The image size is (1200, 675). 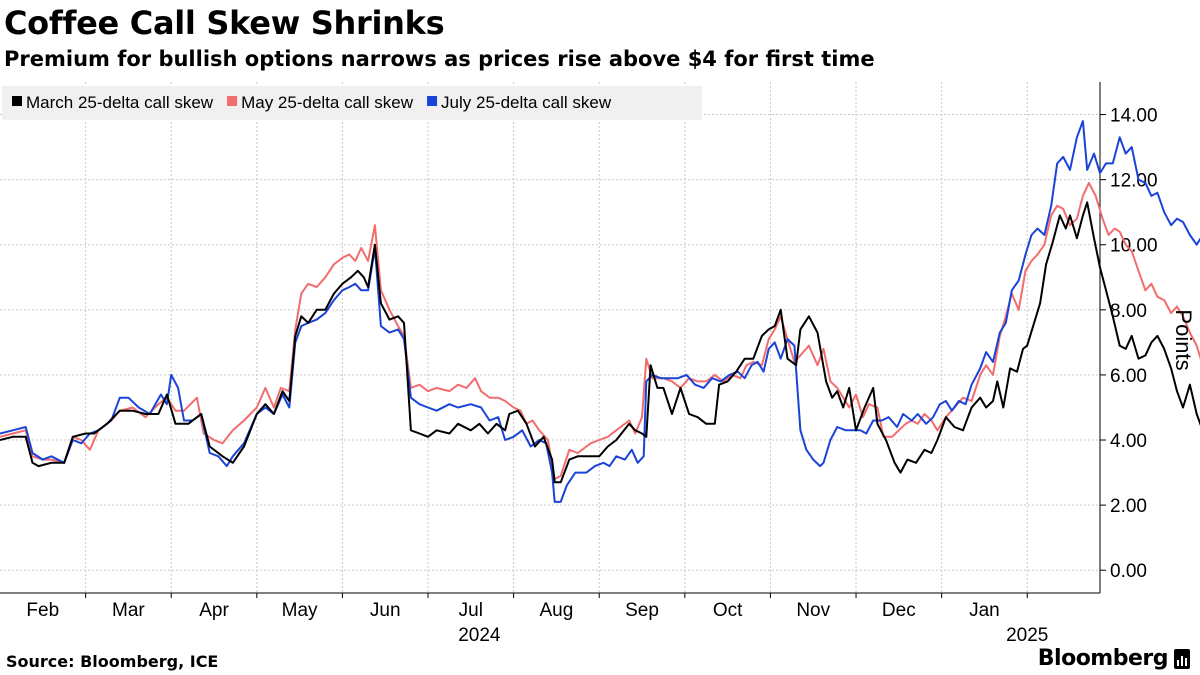 I want to click on legend-label: March 25-delta call skew, so click(x=120, y=102).